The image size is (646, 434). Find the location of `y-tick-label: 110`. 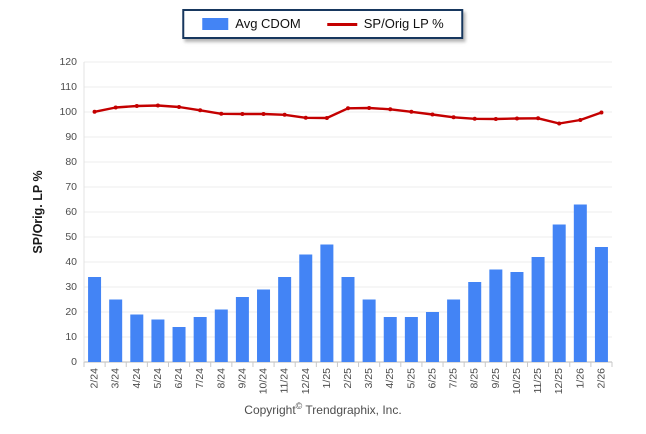

y-tick-label: 110 is located at coordinates (68, 87).